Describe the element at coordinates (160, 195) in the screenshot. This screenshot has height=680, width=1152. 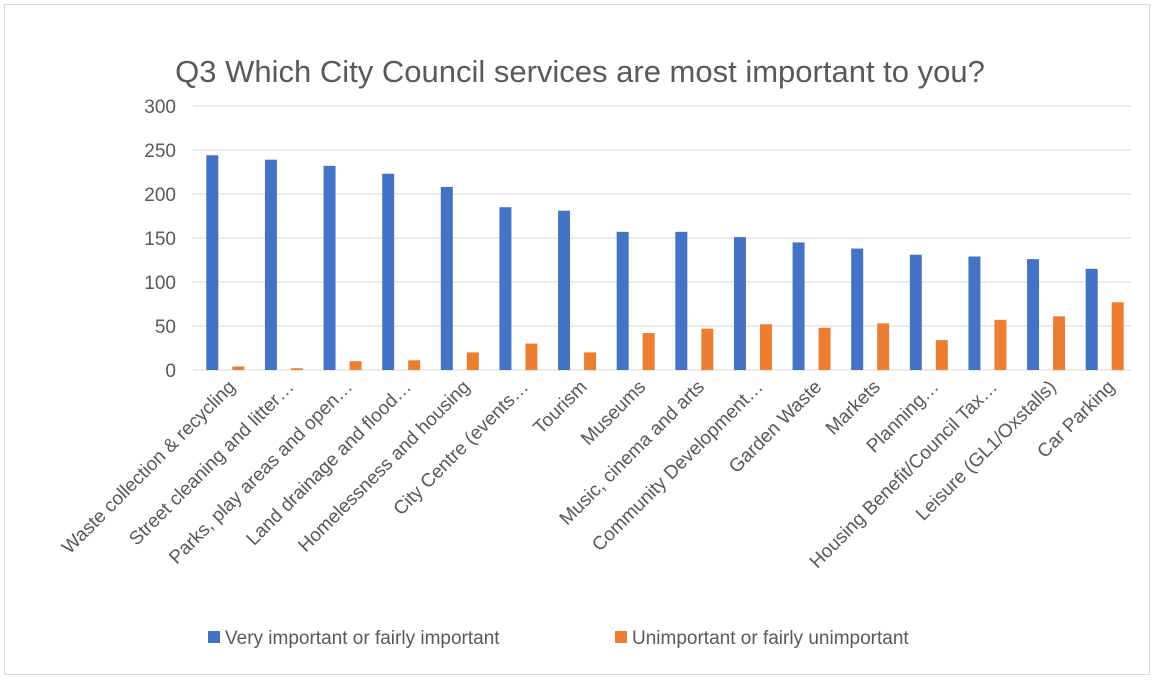
I see `y-tick-label: 200` at that location.